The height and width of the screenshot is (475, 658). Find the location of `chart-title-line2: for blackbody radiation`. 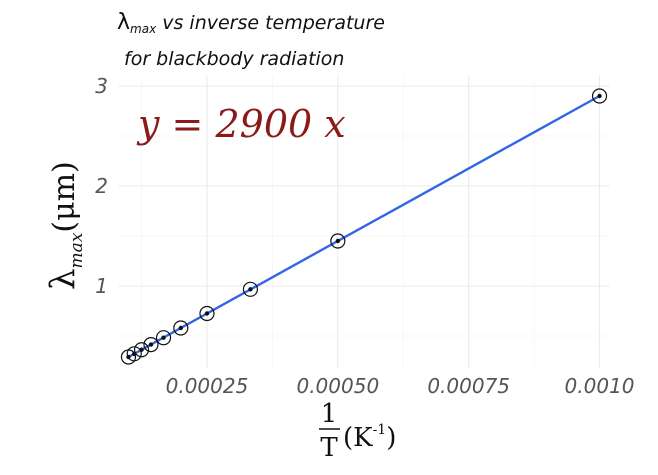

chart-title-line2: for blackbody radiation is located at coordinates (234, 59).